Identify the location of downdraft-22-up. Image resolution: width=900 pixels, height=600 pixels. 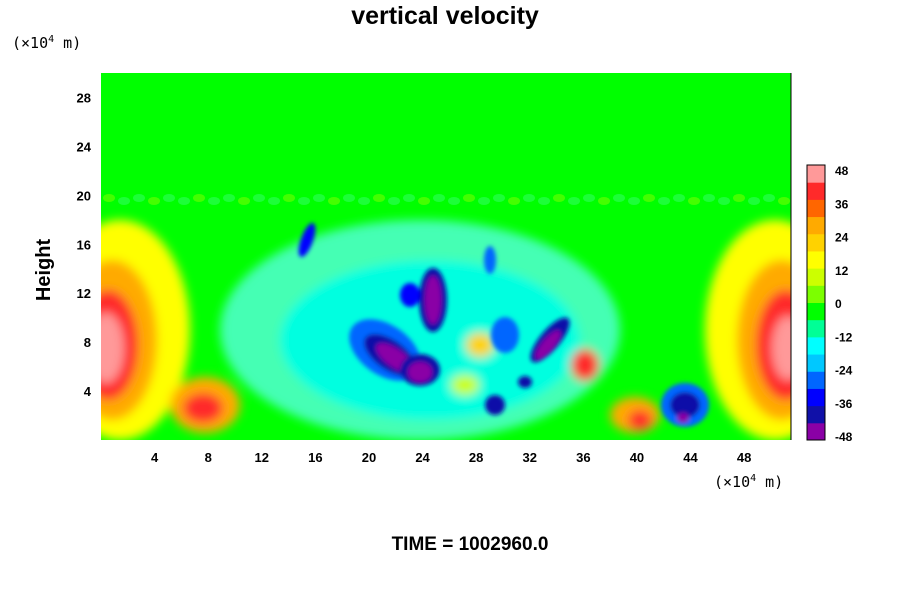
(410, 295).